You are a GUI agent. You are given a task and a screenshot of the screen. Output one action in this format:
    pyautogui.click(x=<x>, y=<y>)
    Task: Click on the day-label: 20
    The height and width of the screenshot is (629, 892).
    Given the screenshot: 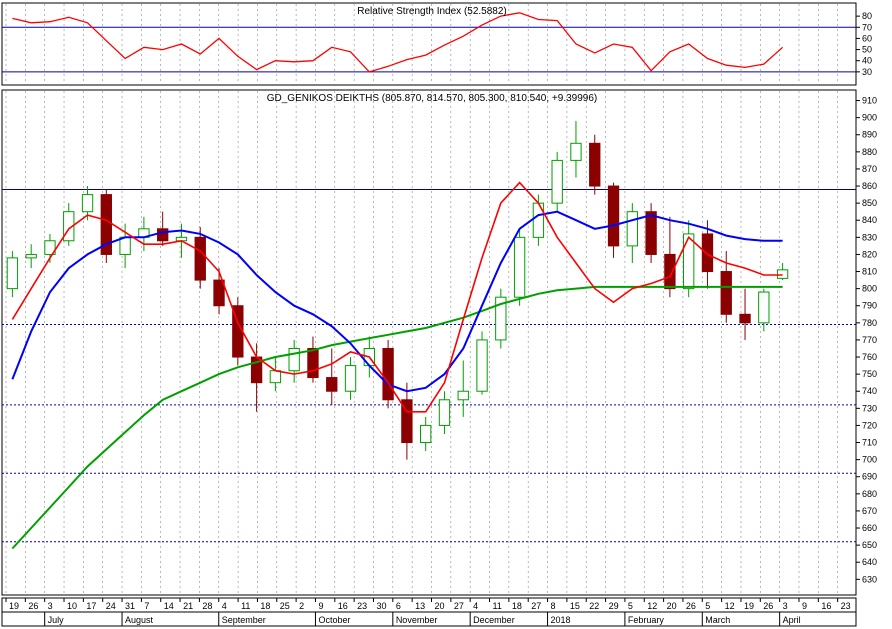 What is the action you would take?
    pyautogui.click(x=440, y=606)
    